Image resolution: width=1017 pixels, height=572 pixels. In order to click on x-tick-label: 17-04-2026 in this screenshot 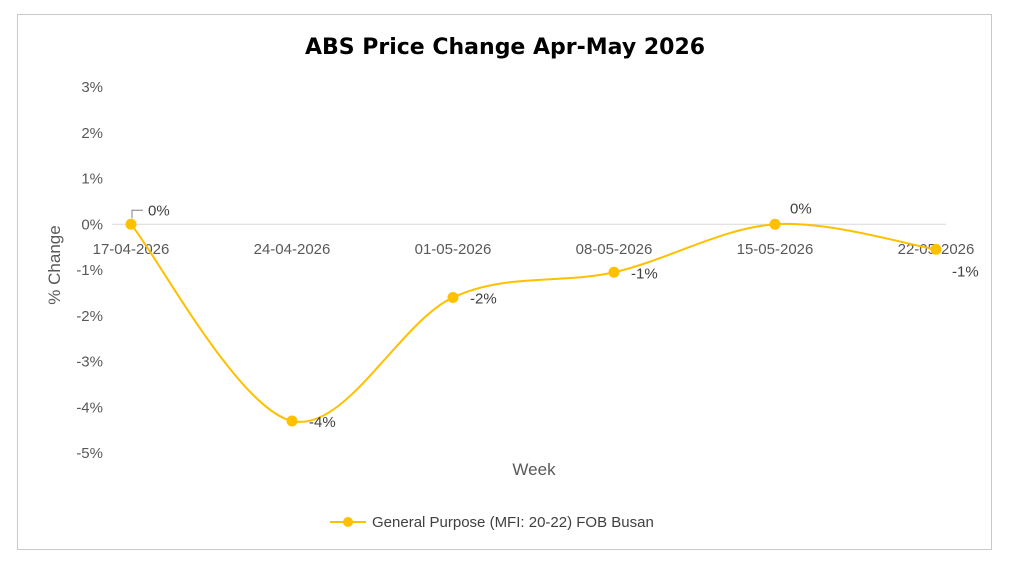, I will do `click(131, 249)`.